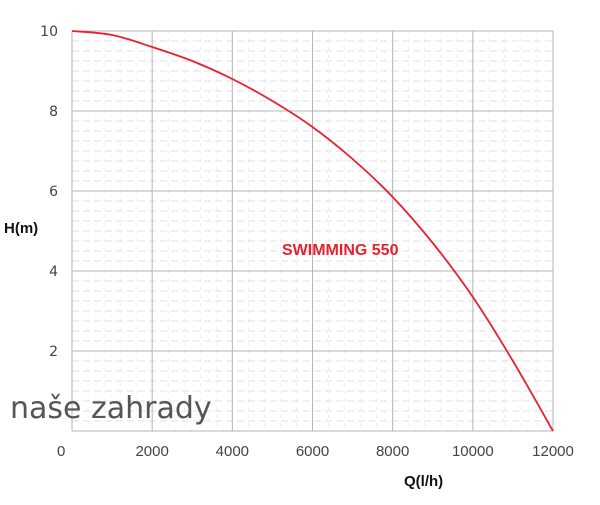 This screenshot has height=505, width=600. I want to click on watermark-logo-text: naše zahrady, so click(111, 408).